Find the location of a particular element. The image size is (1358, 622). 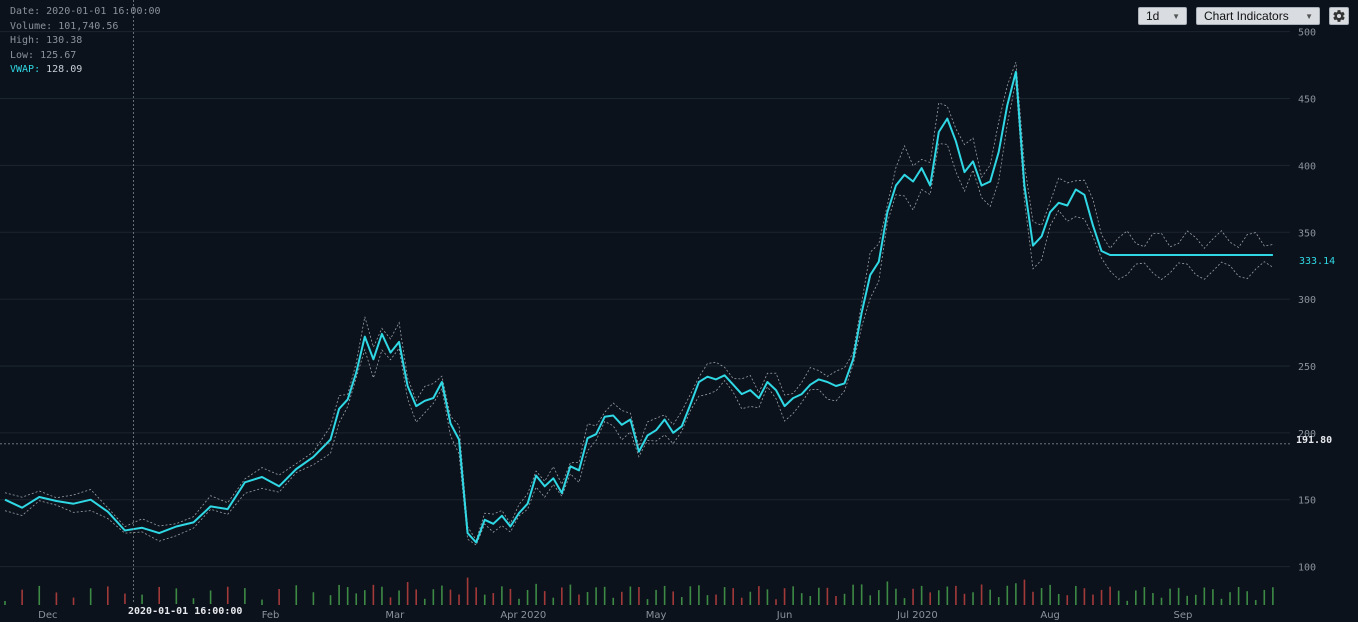

high-value: 130.38 is located at coordinates (64, 40).